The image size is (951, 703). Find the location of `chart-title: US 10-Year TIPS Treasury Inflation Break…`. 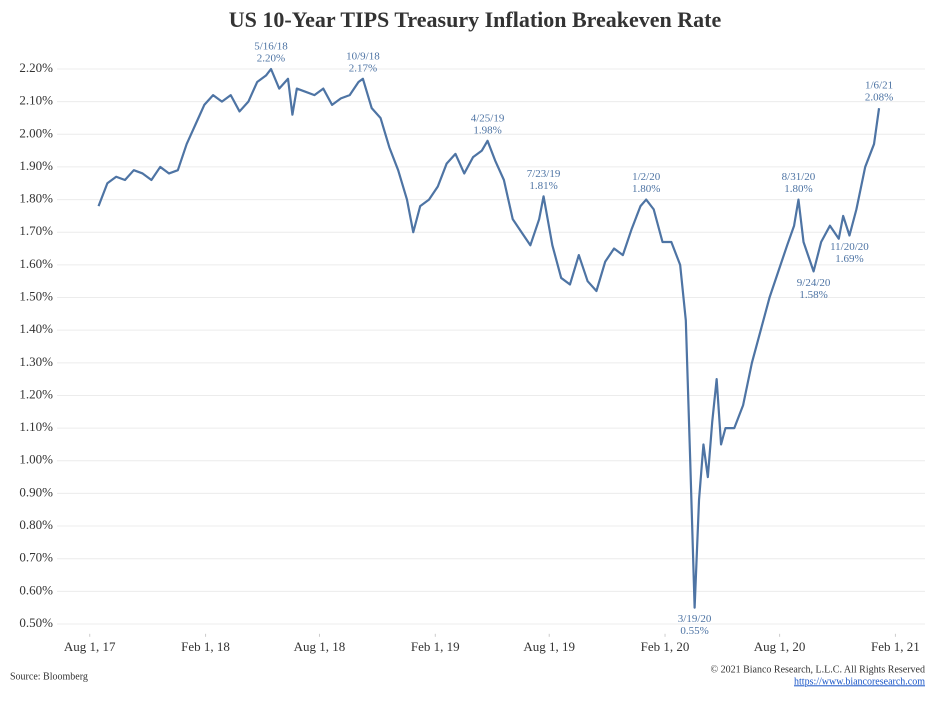

chart-title: US 10-Year TIPS Treasury Inflation Break… is located at coordinates (475, 19).